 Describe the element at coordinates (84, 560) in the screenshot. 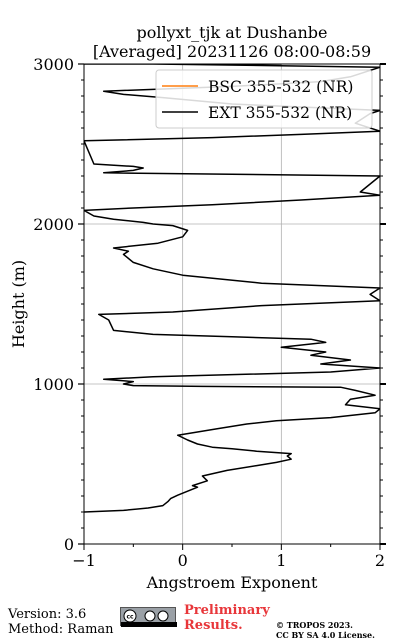

I see `x-tick-label: −1` at that location.